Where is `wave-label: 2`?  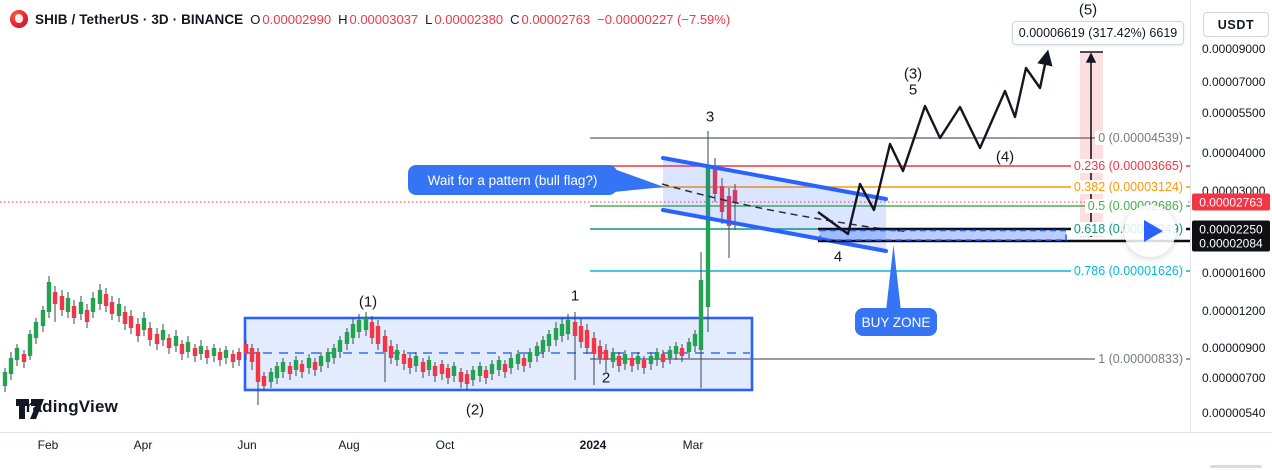
wave-label: 2 is located at coordinates (606, 378).